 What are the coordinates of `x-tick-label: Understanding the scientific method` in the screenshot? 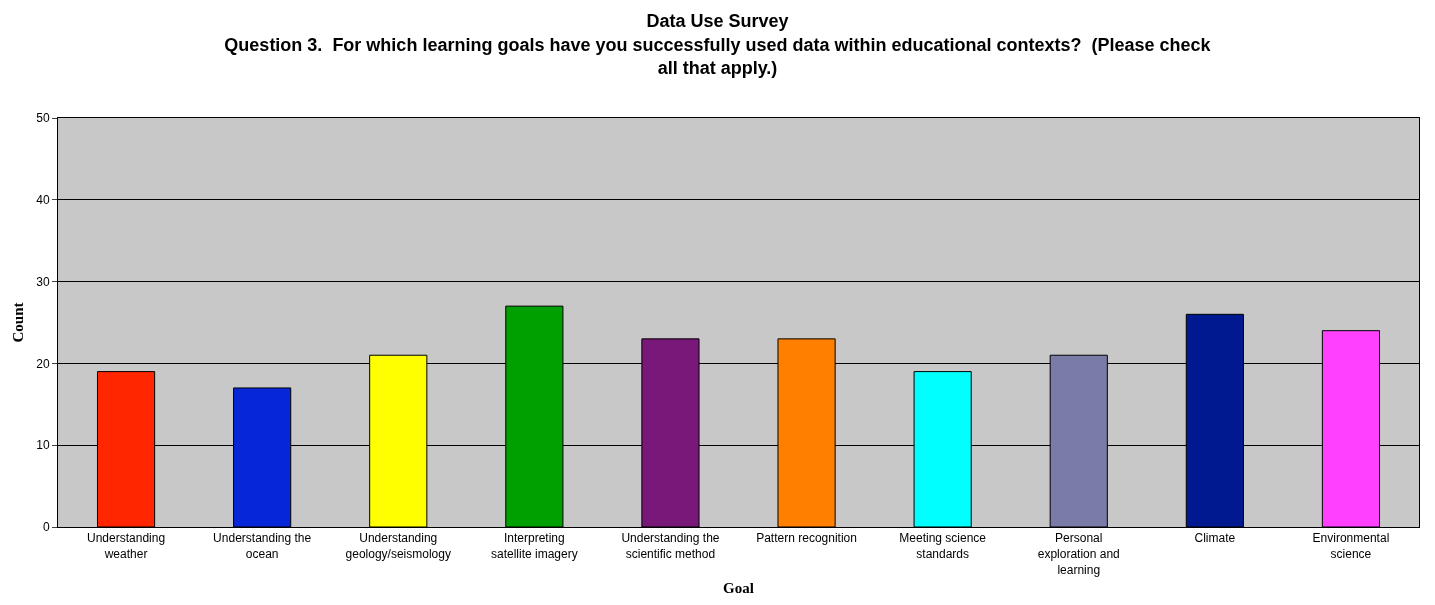 It's located at (670, 546).